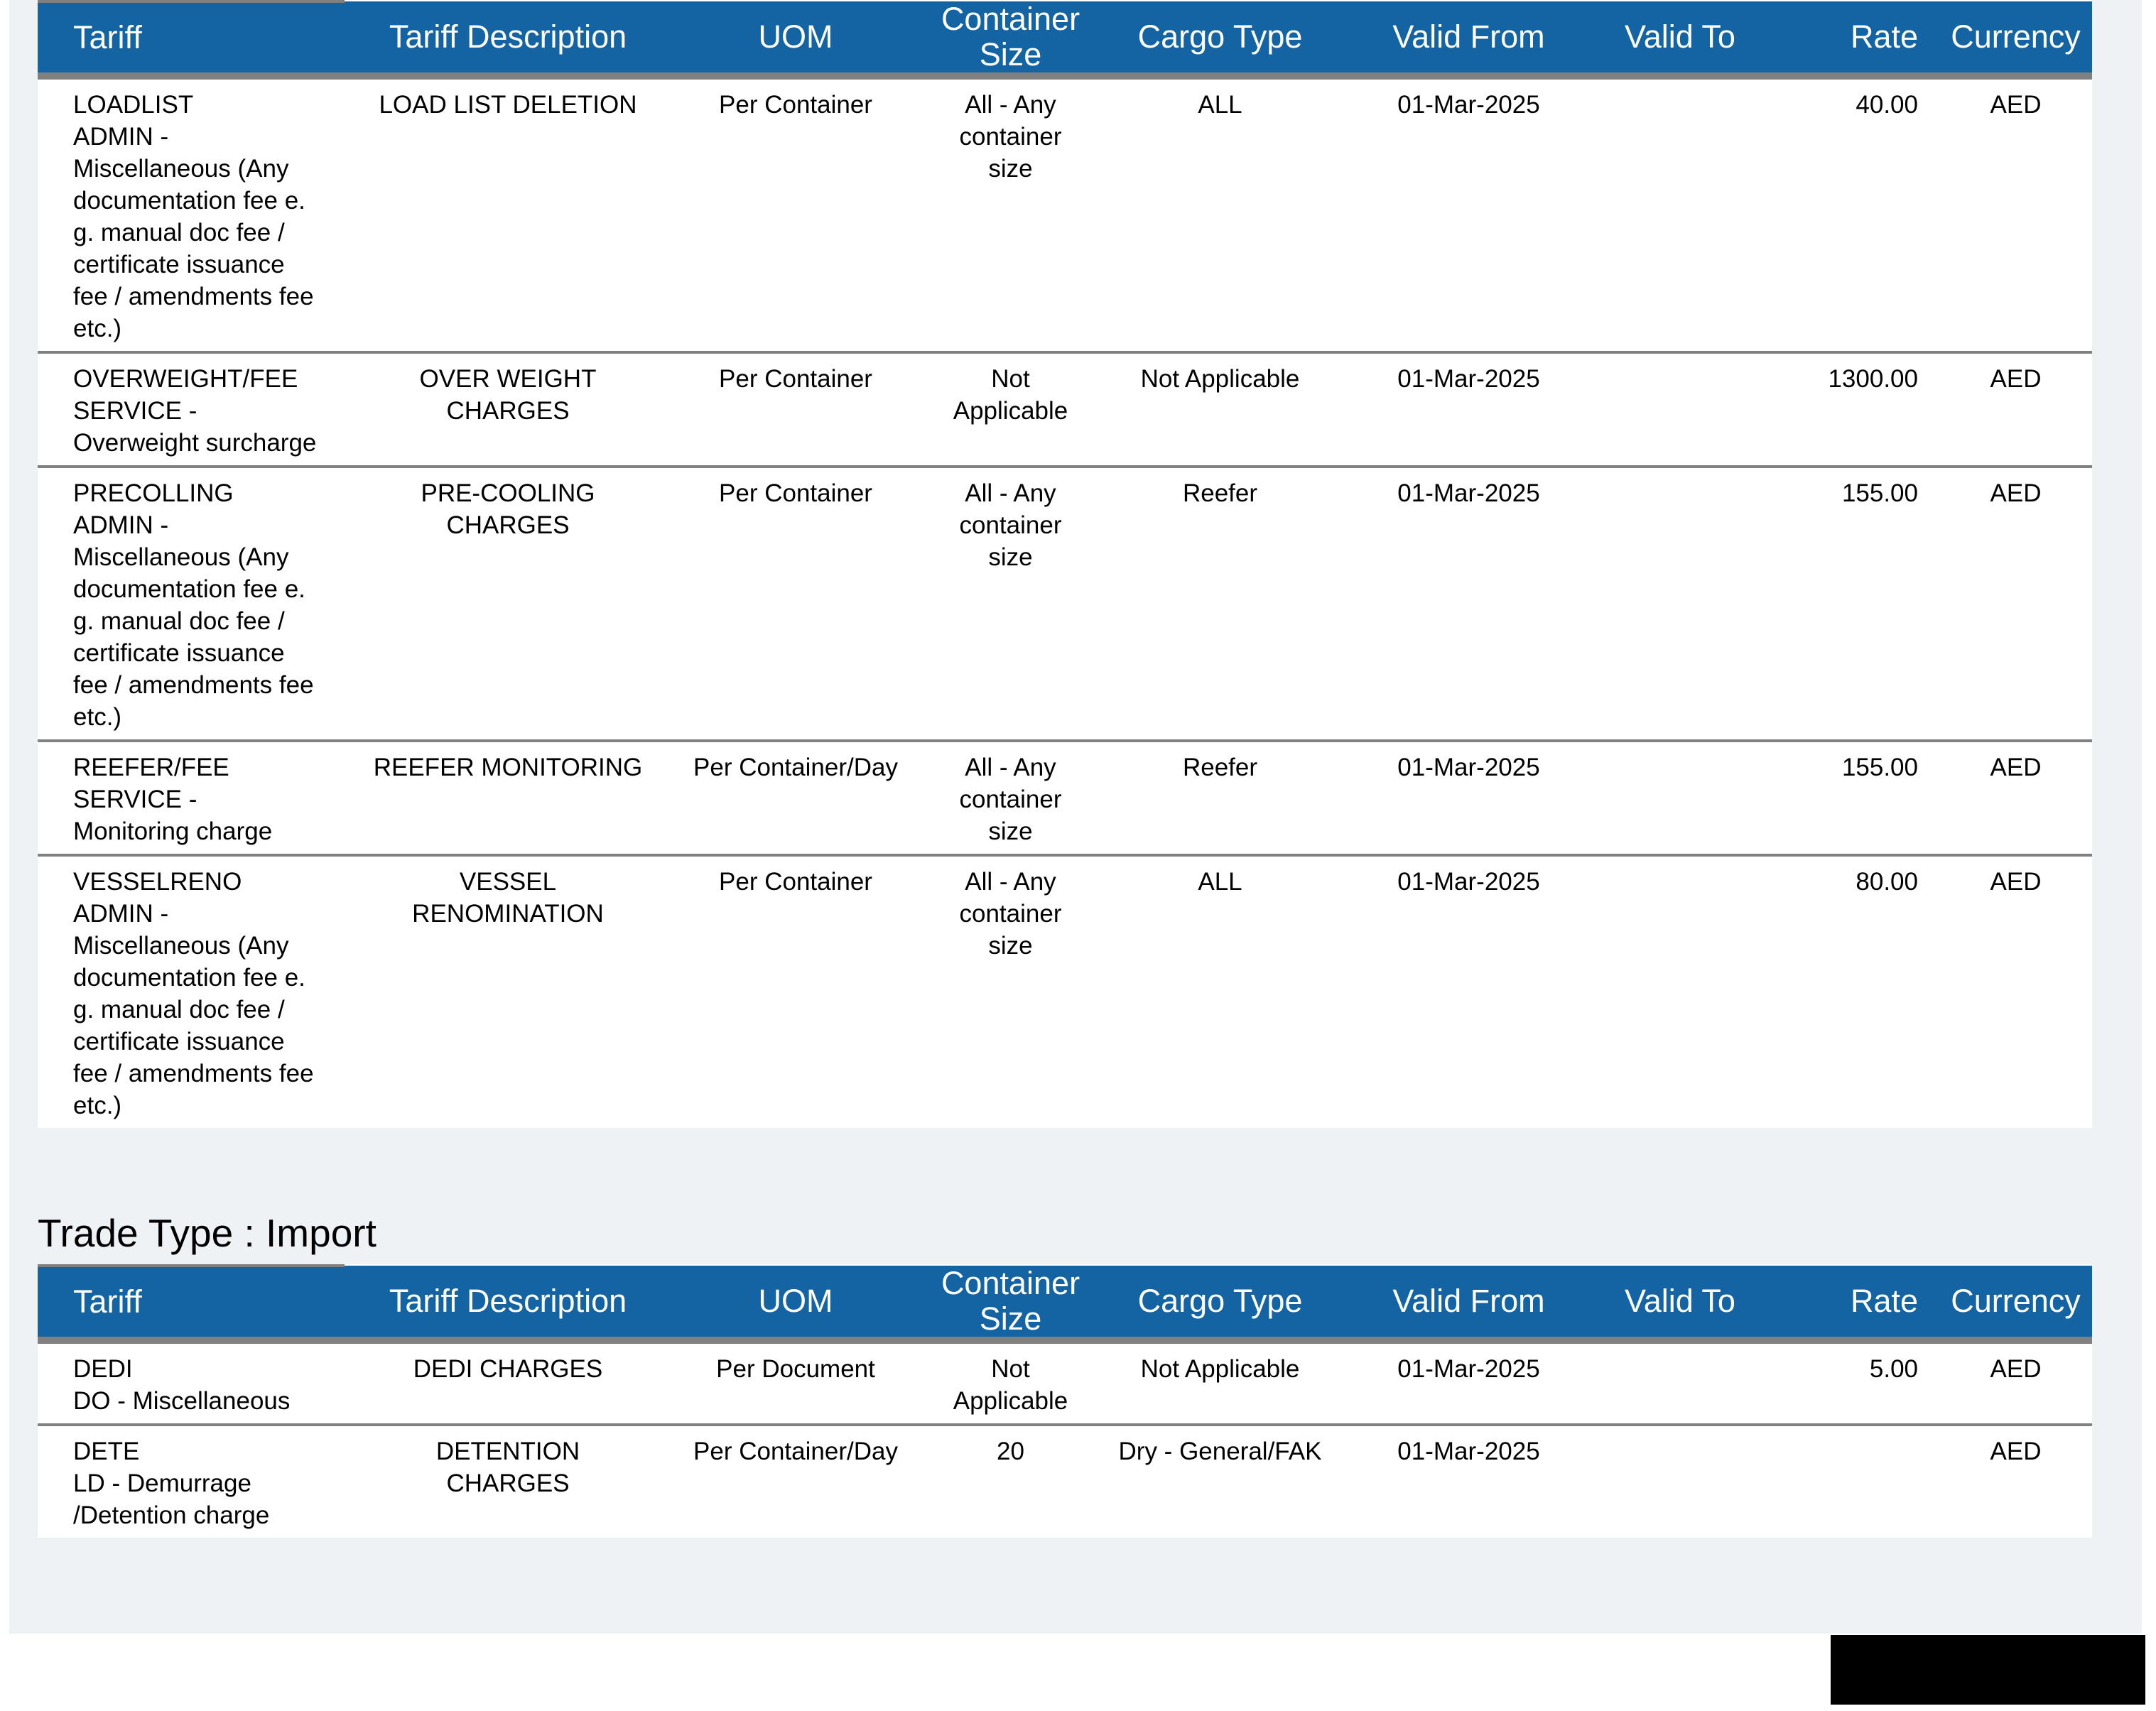 Image resolution: width=2156 pixels, height=1711 pixels. I want to click on table-cell: DEDI CHARGES, so click(508, 1369).